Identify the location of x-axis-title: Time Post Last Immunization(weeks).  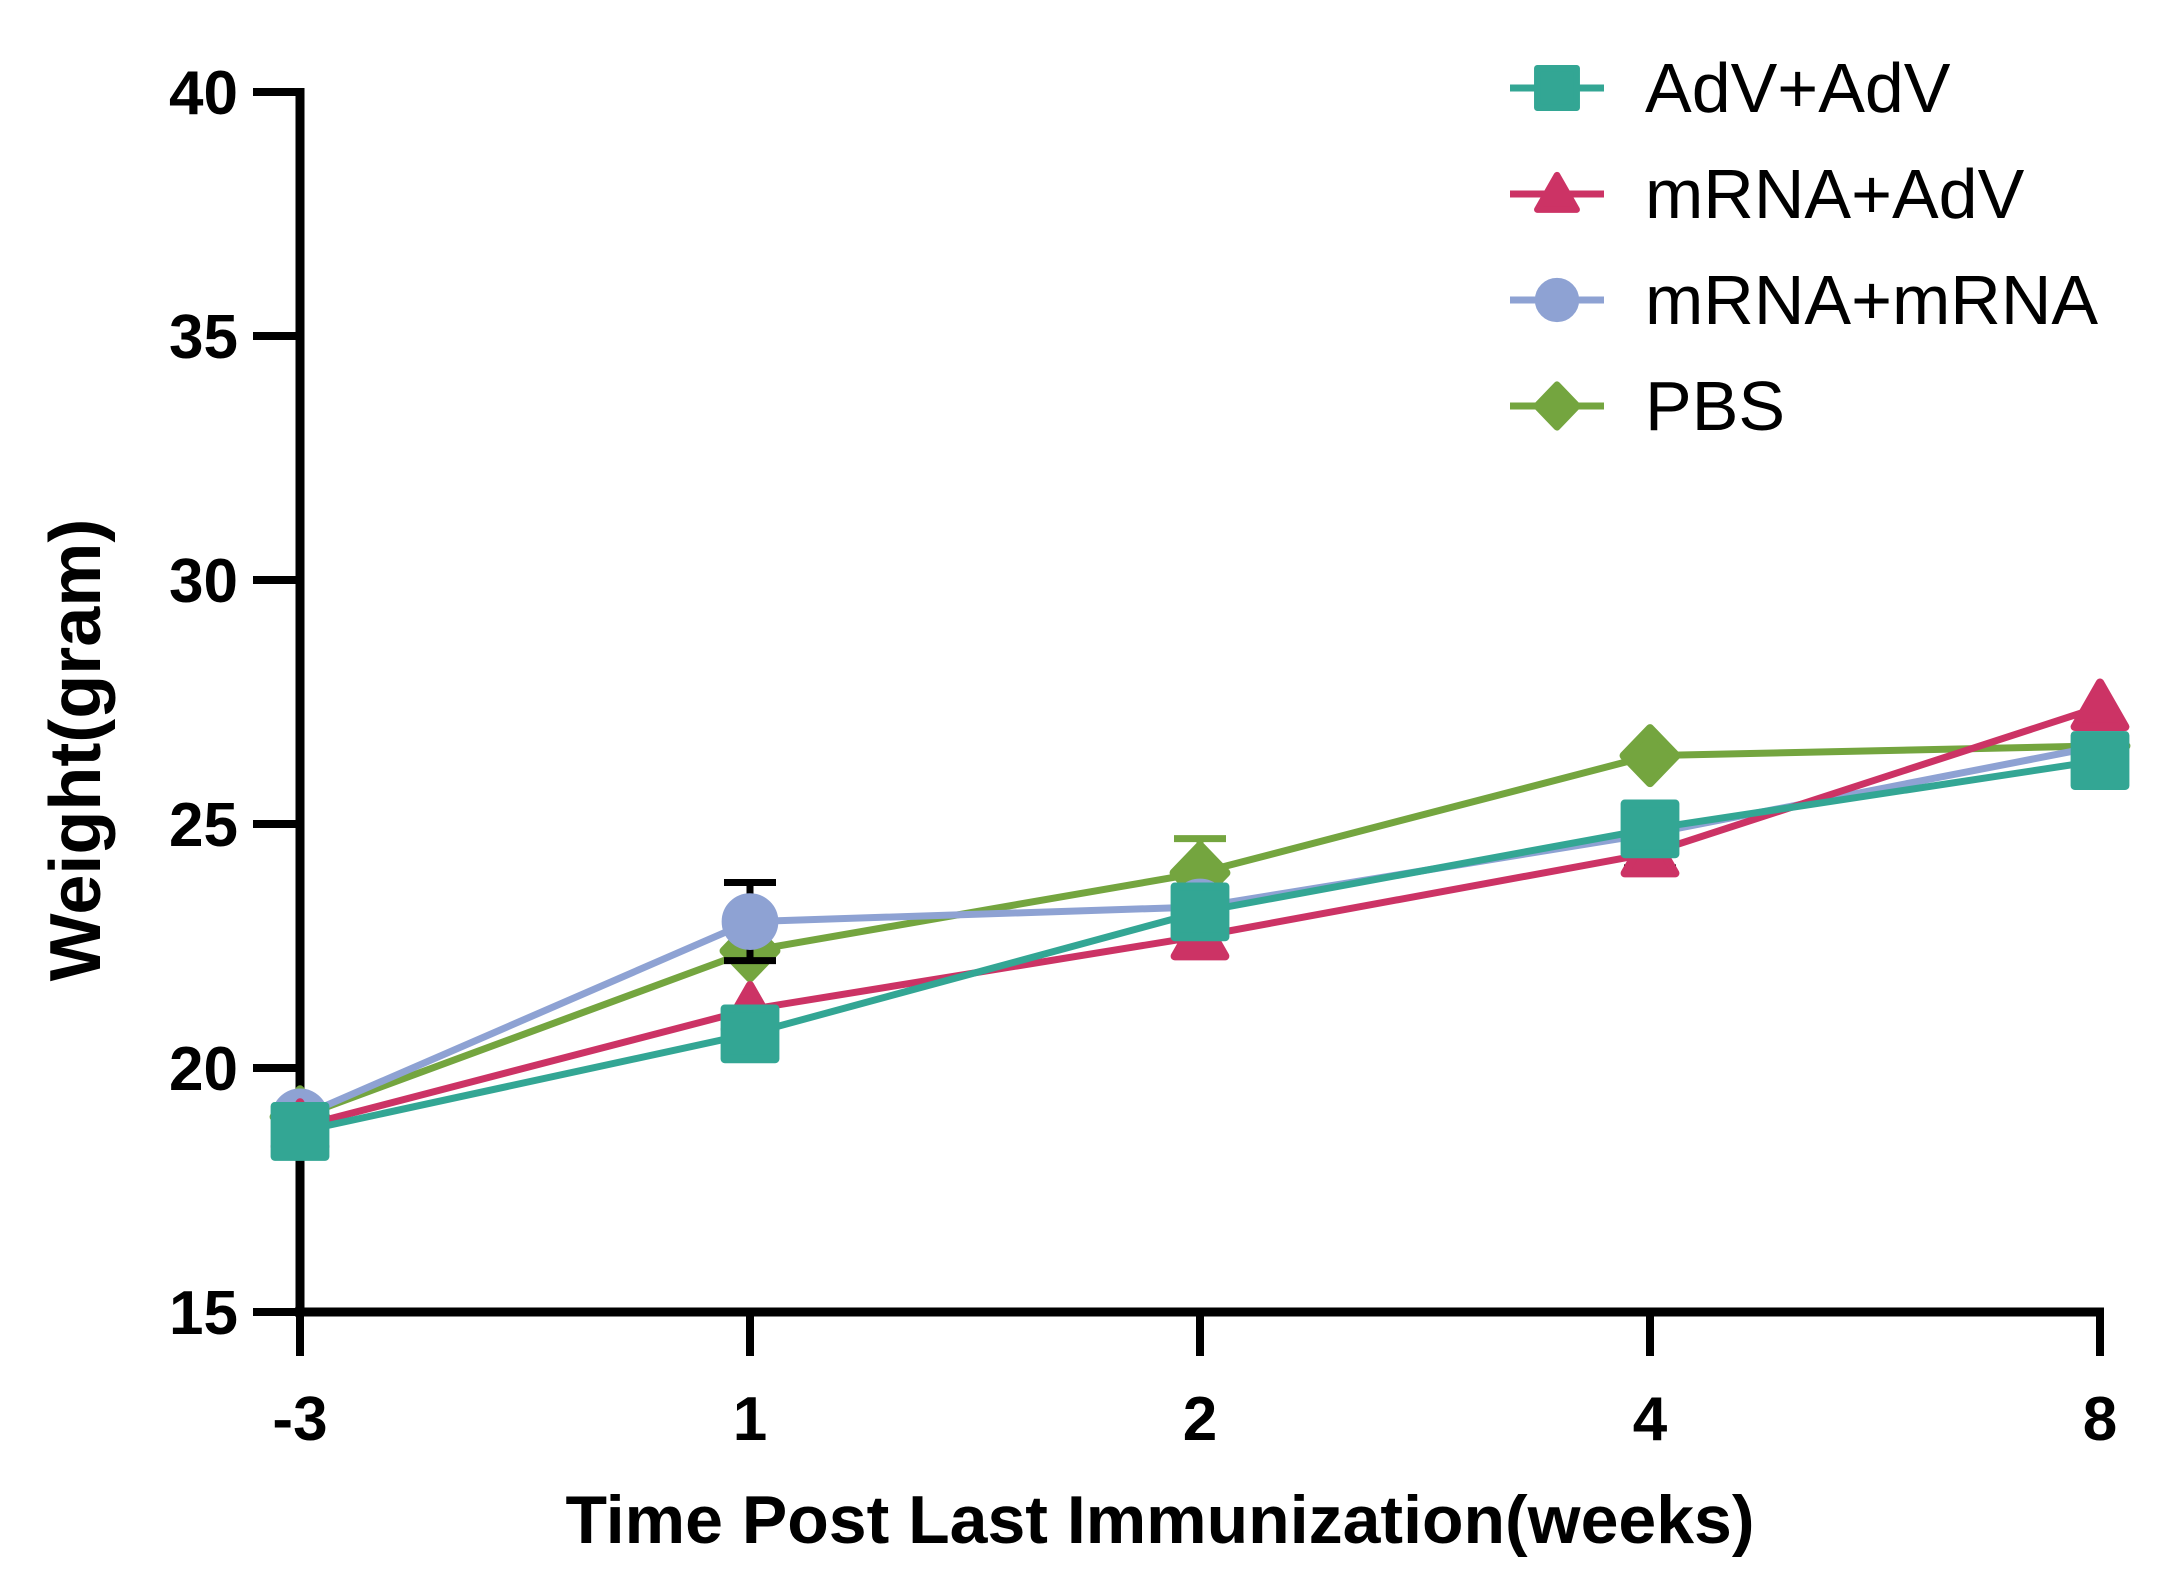
(1159, 1520).